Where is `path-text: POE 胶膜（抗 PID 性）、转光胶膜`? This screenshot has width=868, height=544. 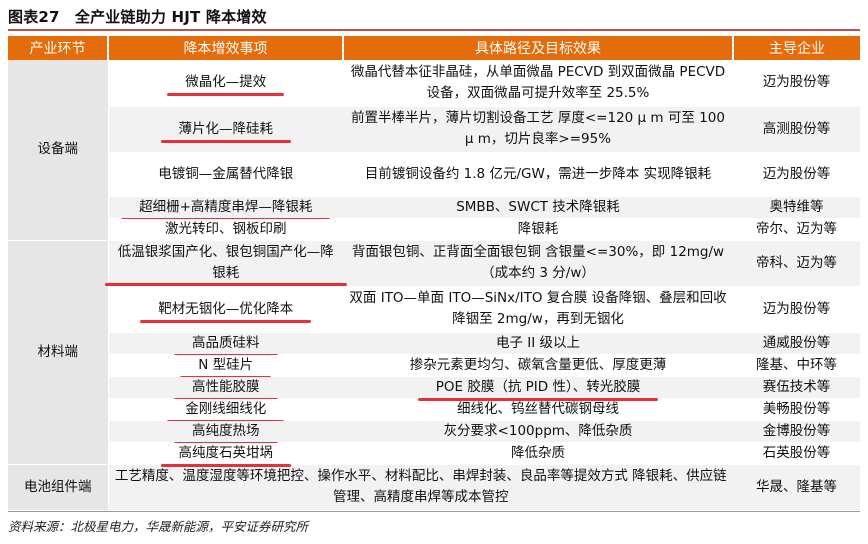 path-text: POE 胶膜（抗 PID 性）、转光胶膜 is located at coordinates (538, 389).